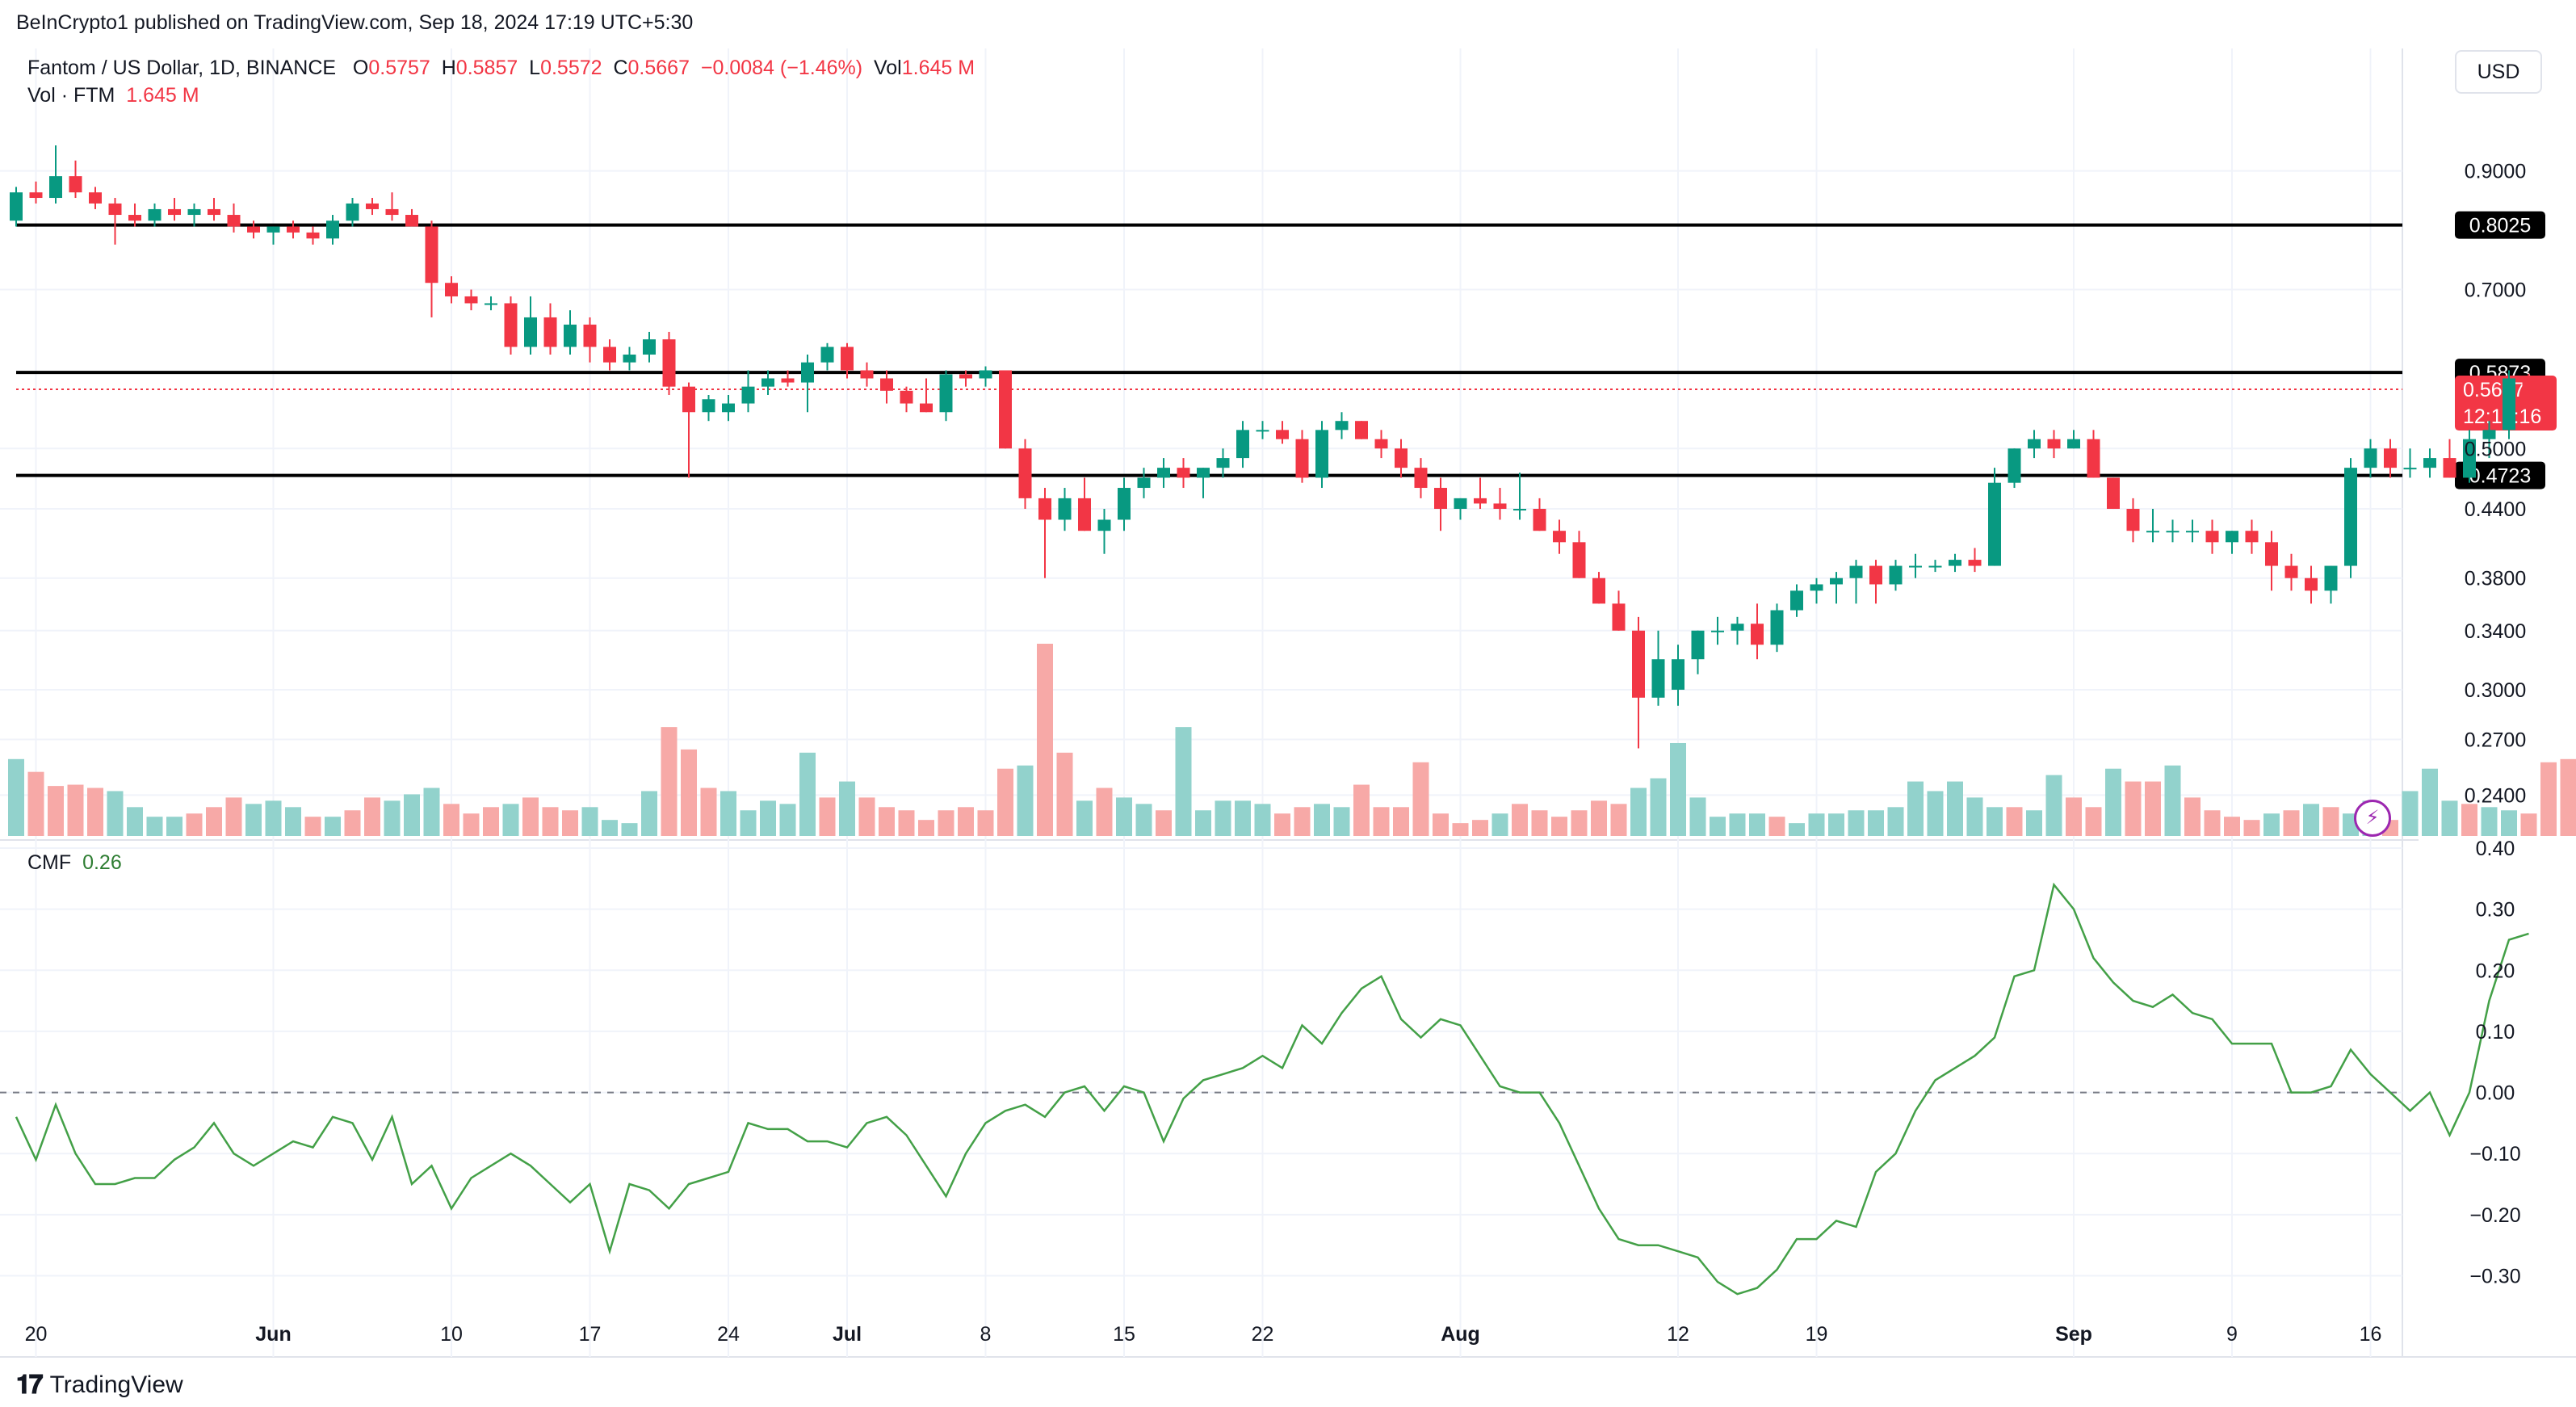  Describe the element at coordinates (452, 1334) in the screenshot. I see `time-tick-label: 10` at that location.